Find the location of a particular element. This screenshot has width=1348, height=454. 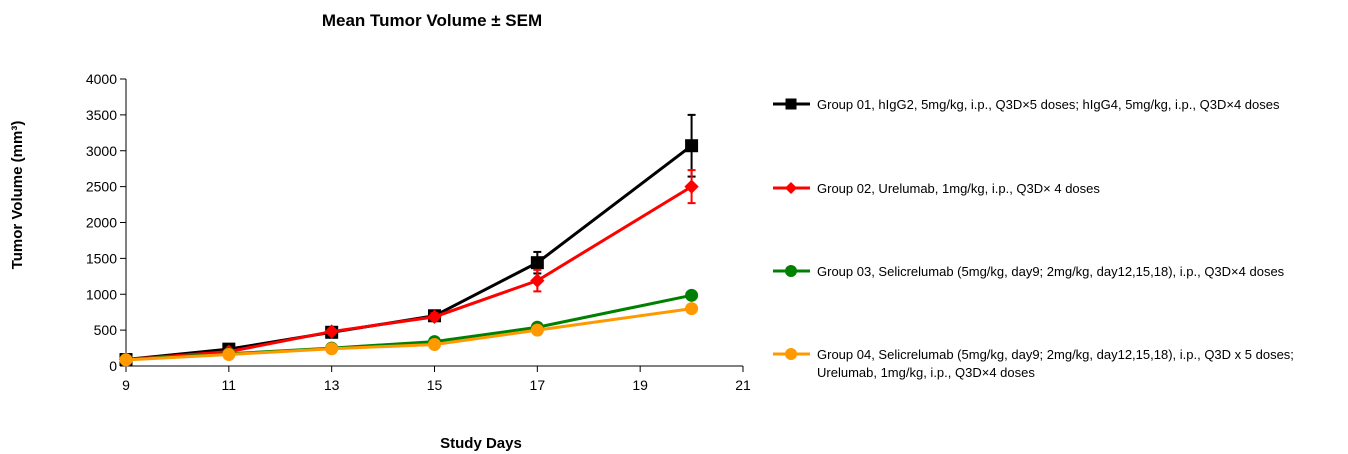

y-tick-label: 2500 is located at coordinates (101, 187).